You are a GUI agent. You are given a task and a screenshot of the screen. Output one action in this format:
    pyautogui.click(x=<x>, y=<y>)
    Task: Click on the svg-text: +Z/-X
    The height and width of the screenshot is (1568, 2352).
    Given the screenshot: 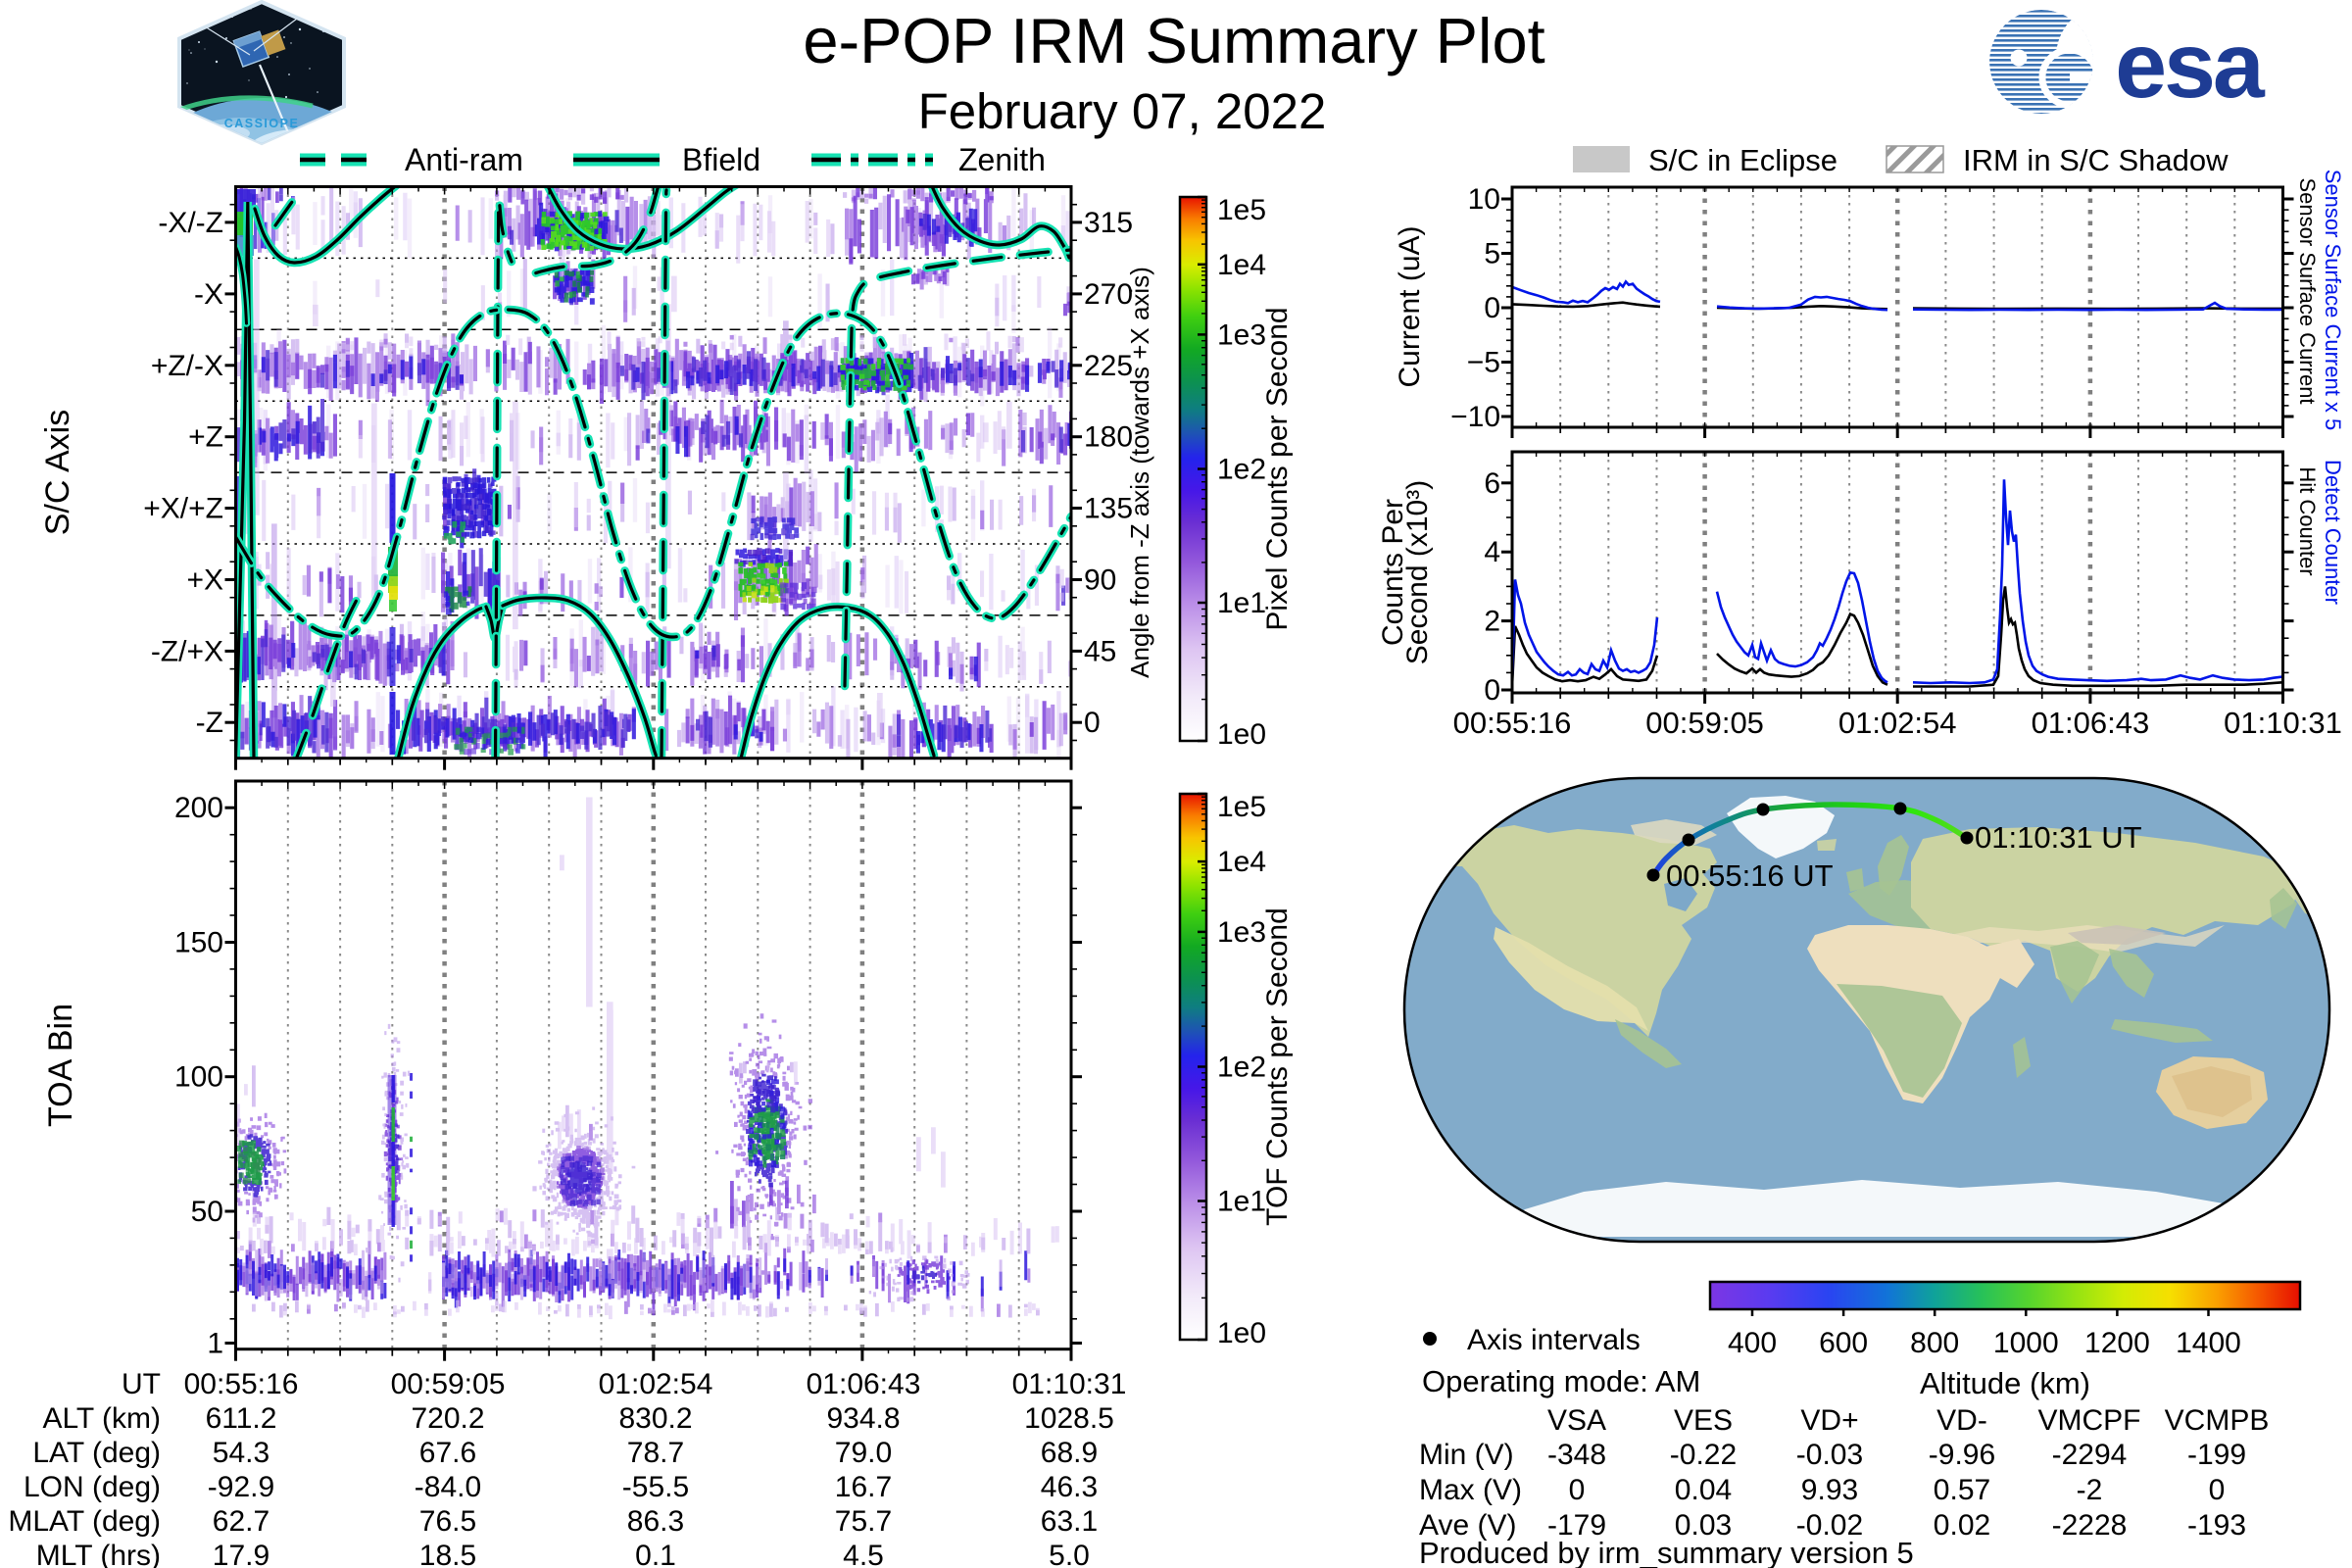 What is the action you would take?
    pyautogui.click(x=187, y=366)
    